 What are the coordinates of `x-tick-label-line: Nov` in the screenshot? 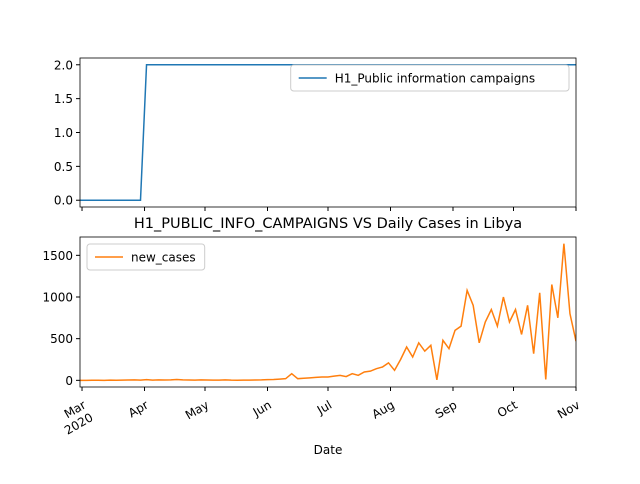 It's located at (568, 410).